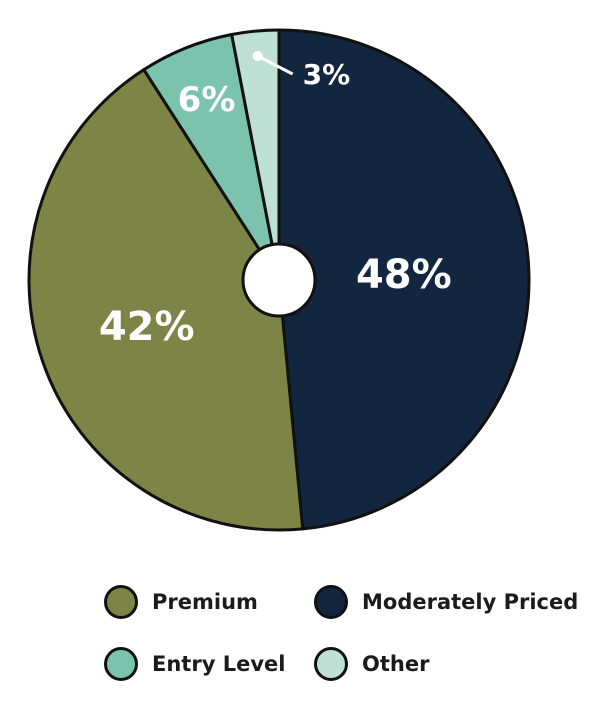  Describe the element at coordinates (396, 664) in the screenshot. I see `legend-label-other: Other` at that location.